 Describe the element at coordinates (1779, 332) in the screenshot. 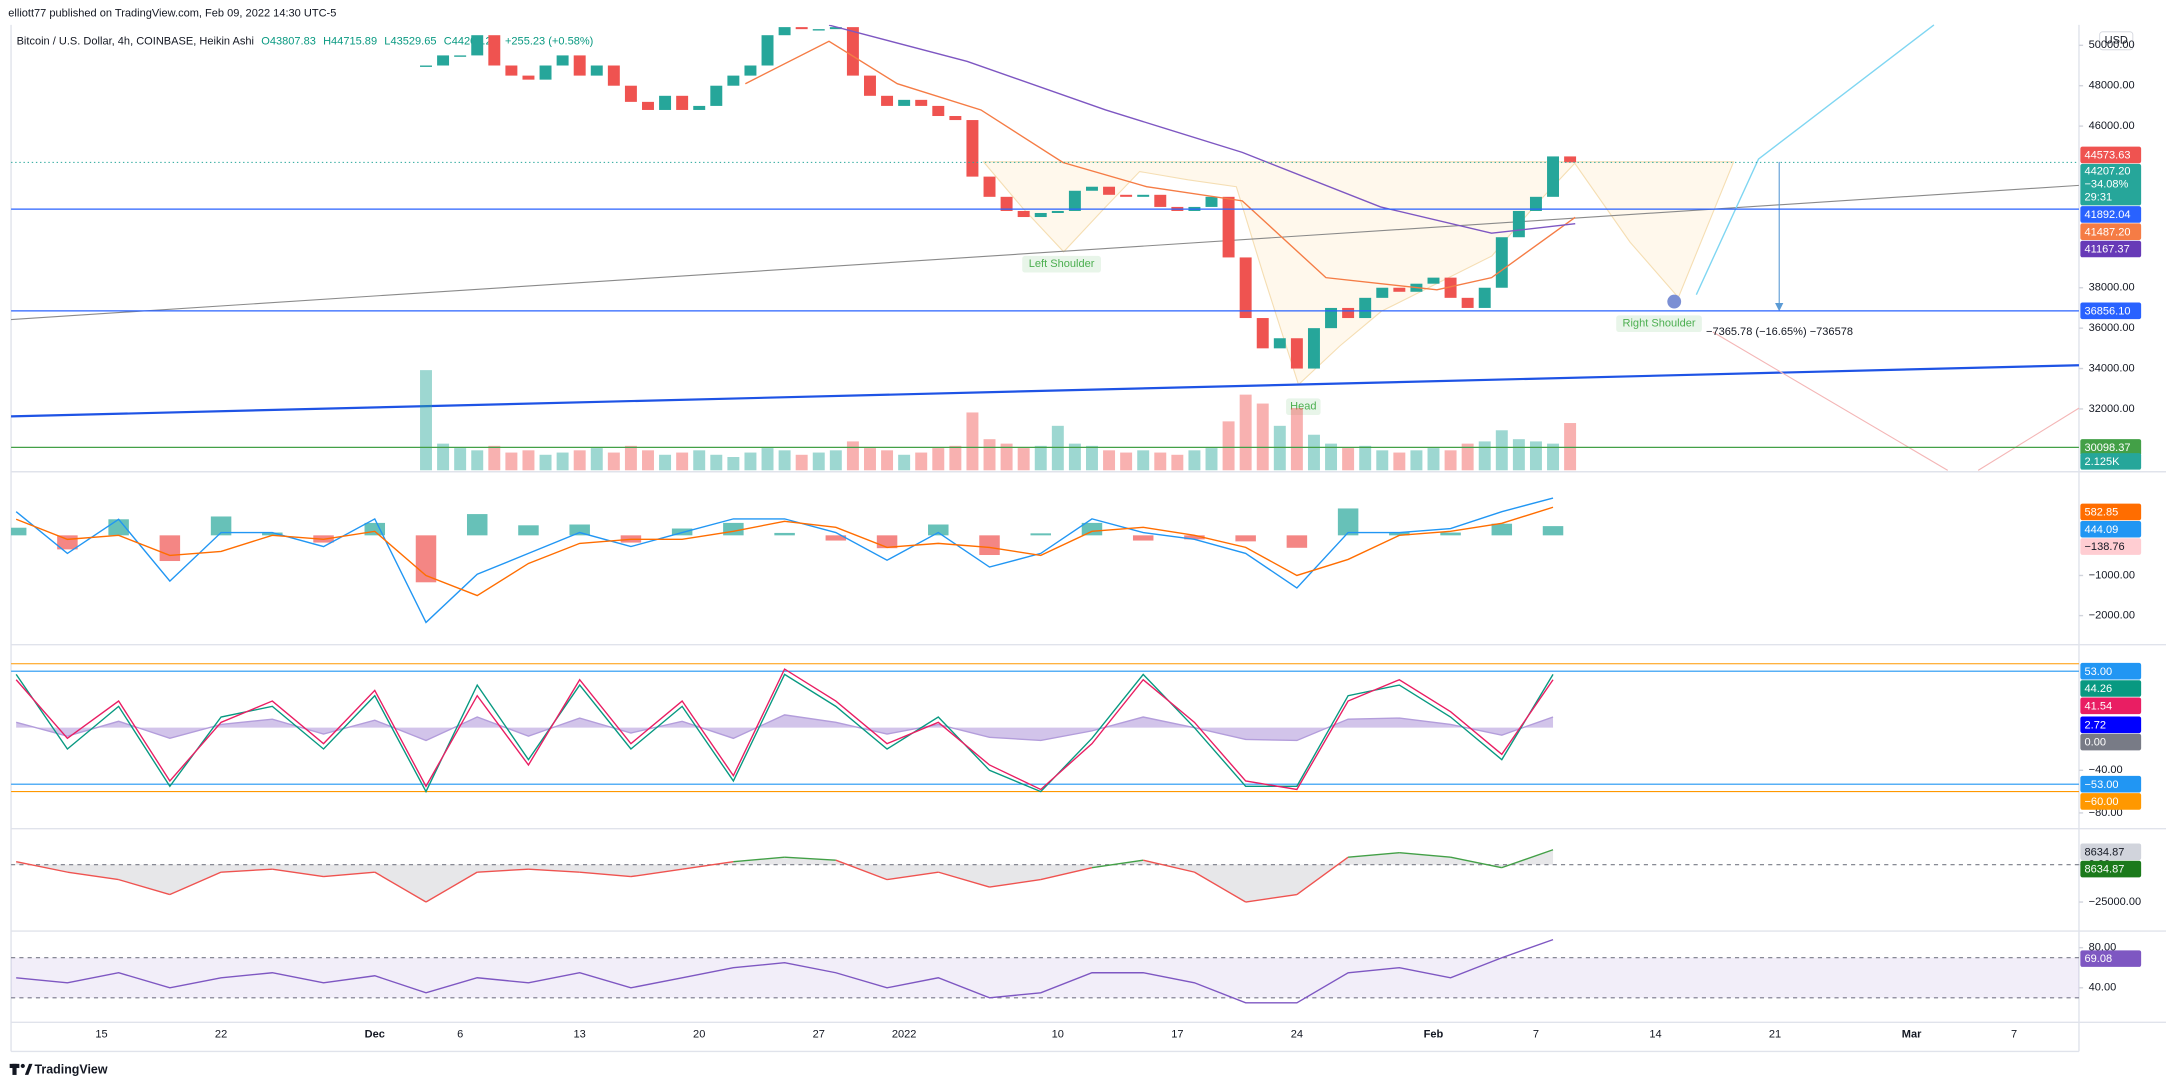

I see `measurement: −7365.78 (−16.65%) −736578` at that location.